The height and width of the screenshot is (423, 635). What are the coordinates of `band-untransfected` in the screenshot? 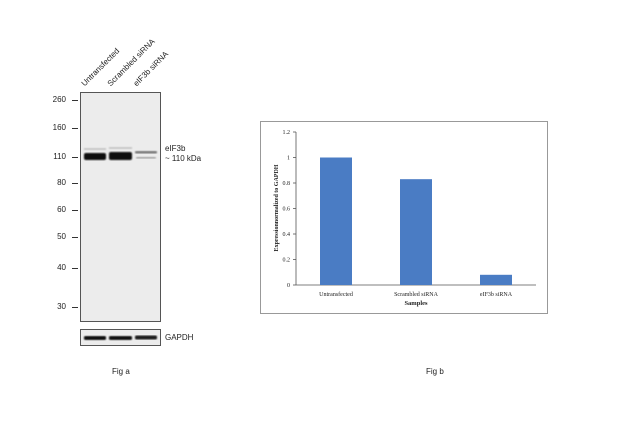 It's located at (95, 156).